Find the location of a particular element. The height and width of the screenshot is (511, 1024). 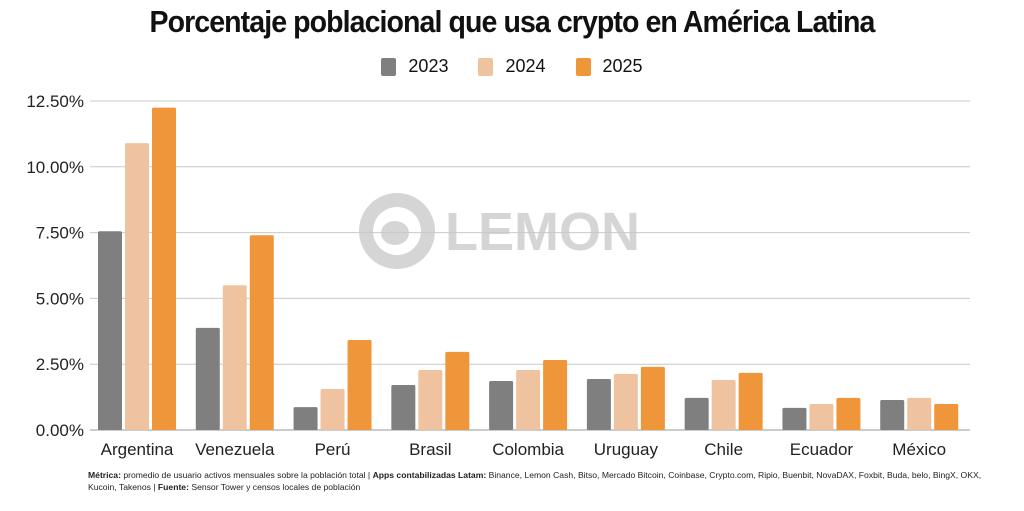

bar-brasil-2024 is located at coordinates (430, 399).